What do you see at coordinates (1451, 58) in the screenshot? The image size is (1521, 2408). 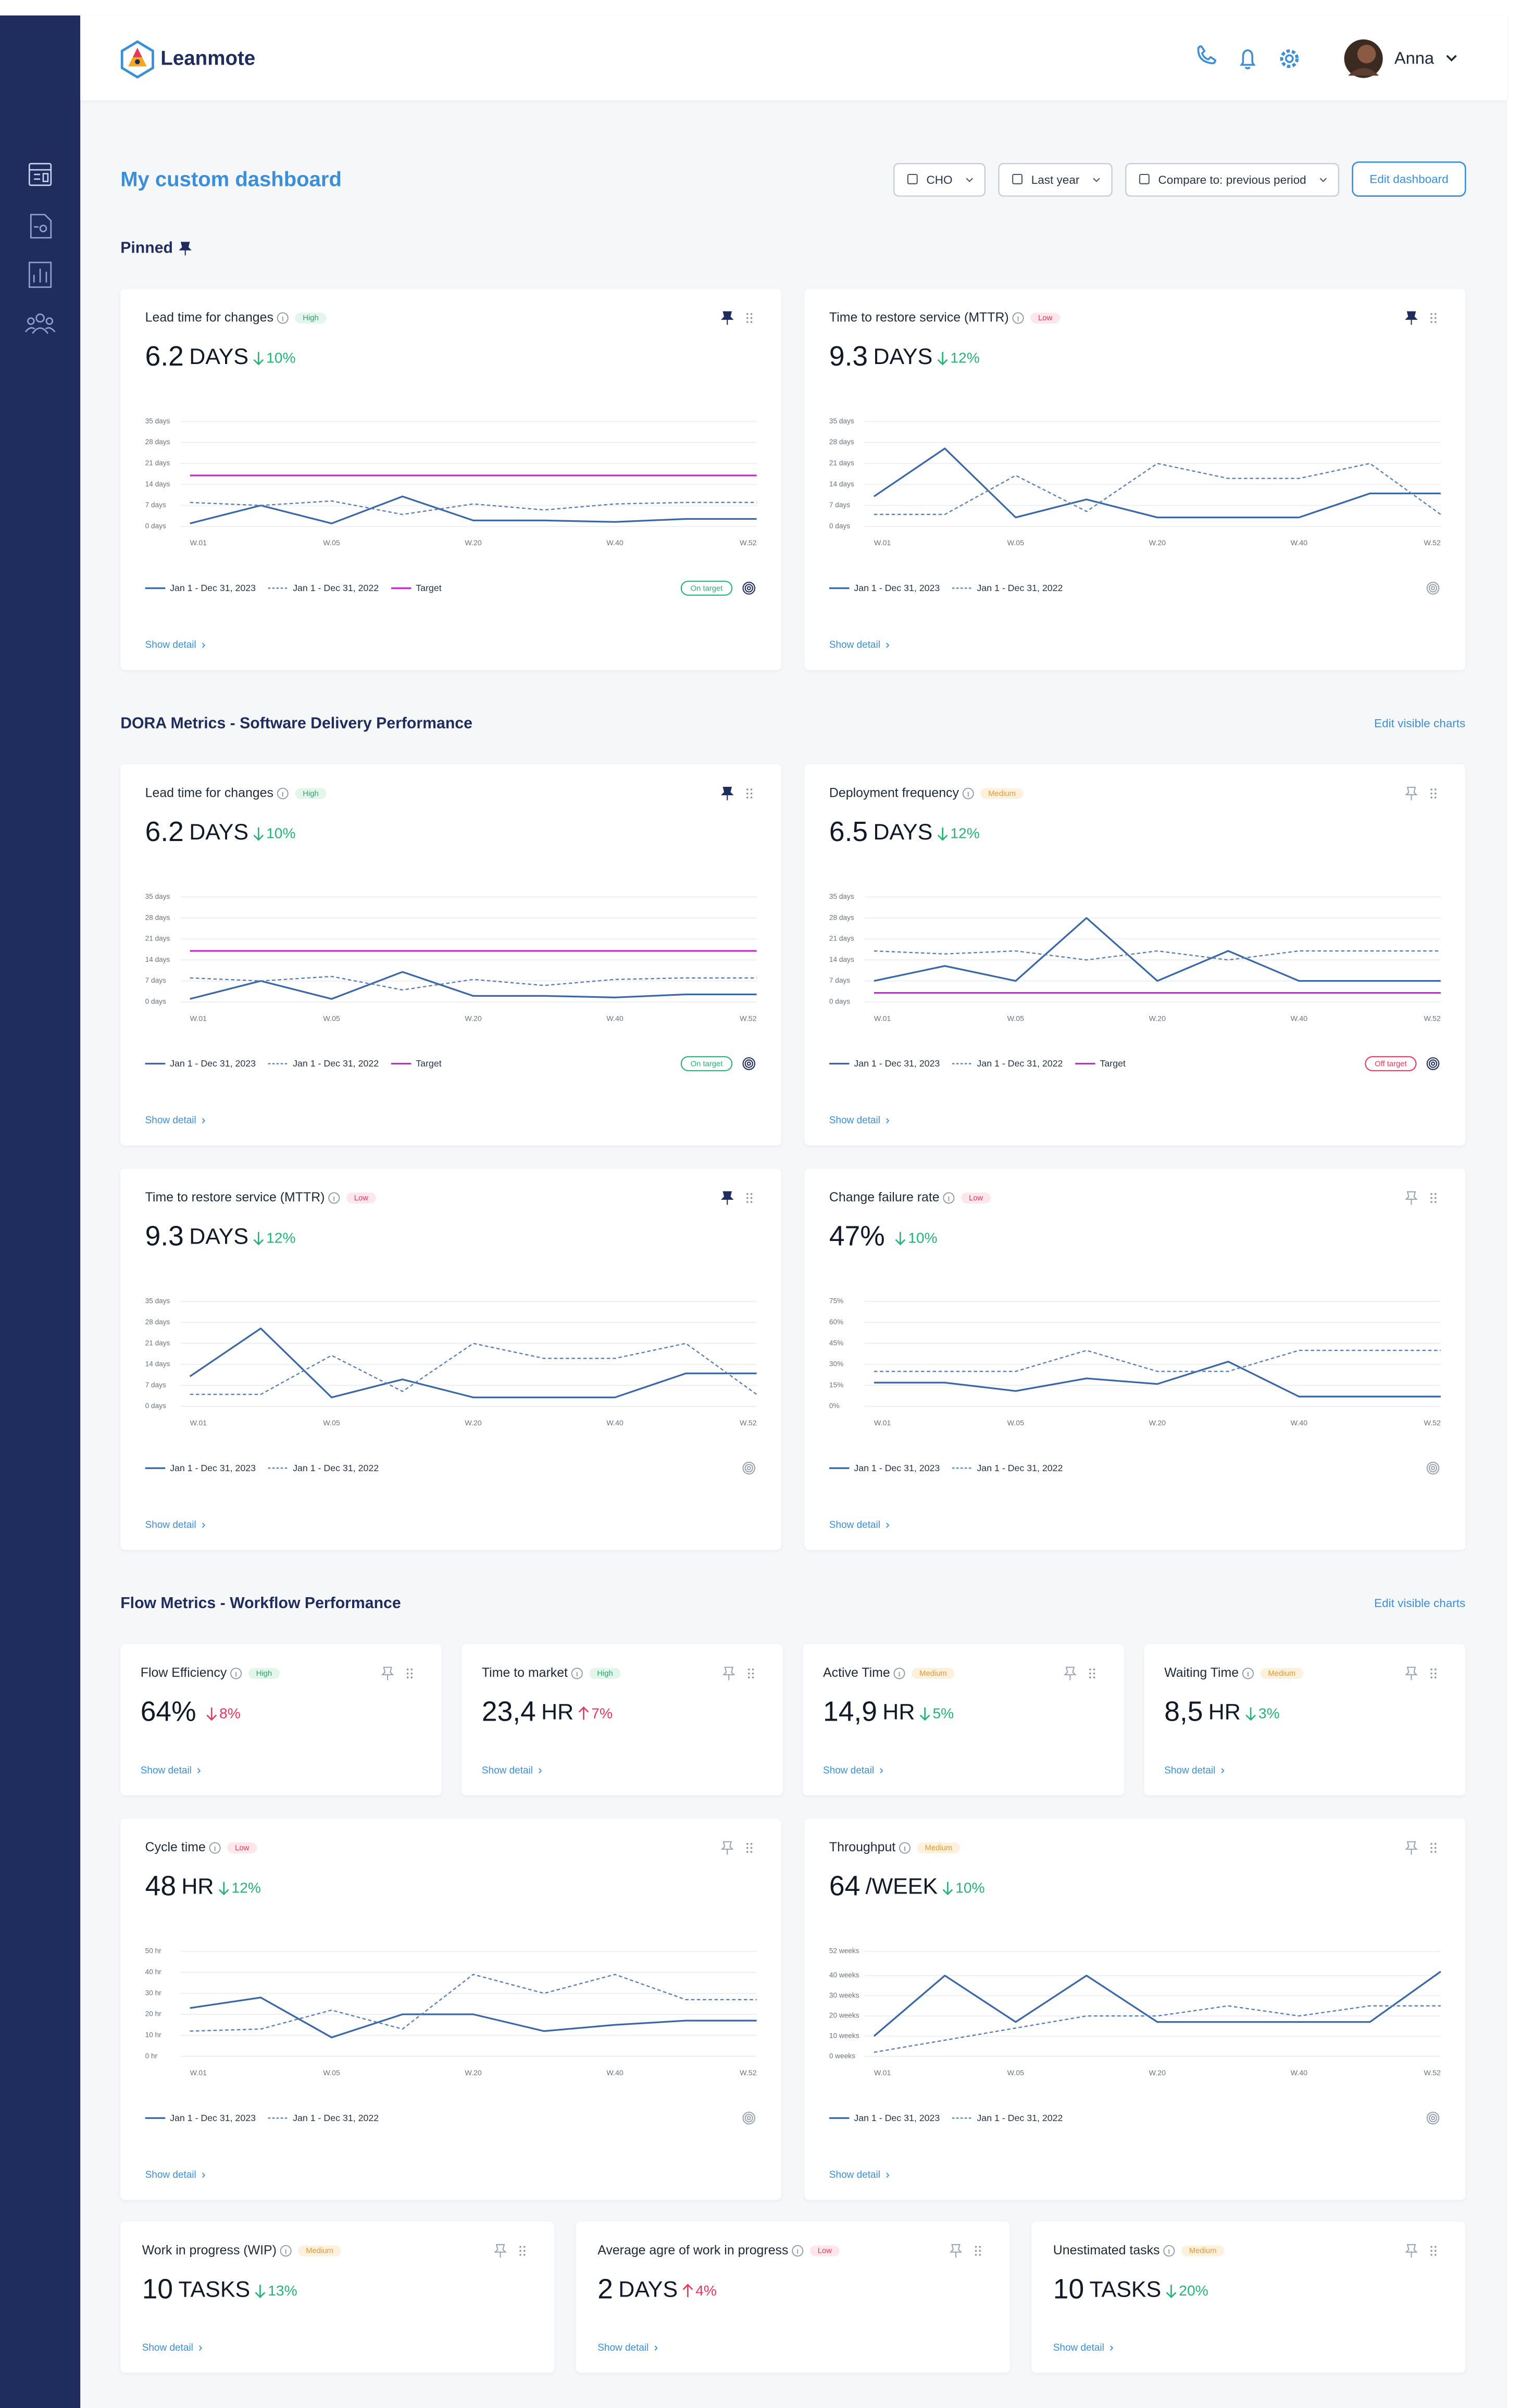 I see `user-menu-chevron` at bounding box center [1451, 58].